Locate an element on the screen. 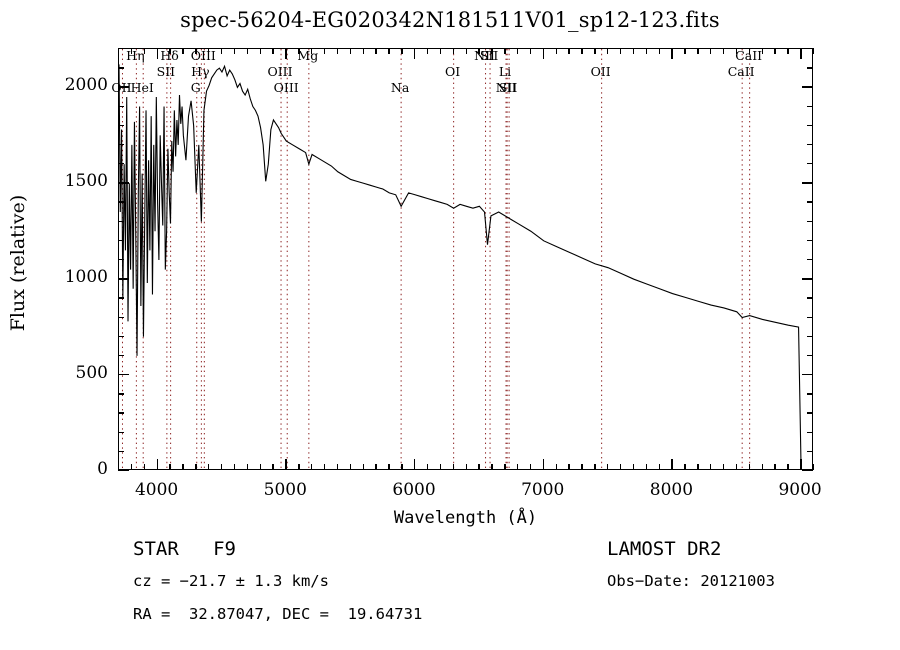 This screenshot has width=900, height=650. line-label-SII-6731: SII is located at coordinates (508, 87).